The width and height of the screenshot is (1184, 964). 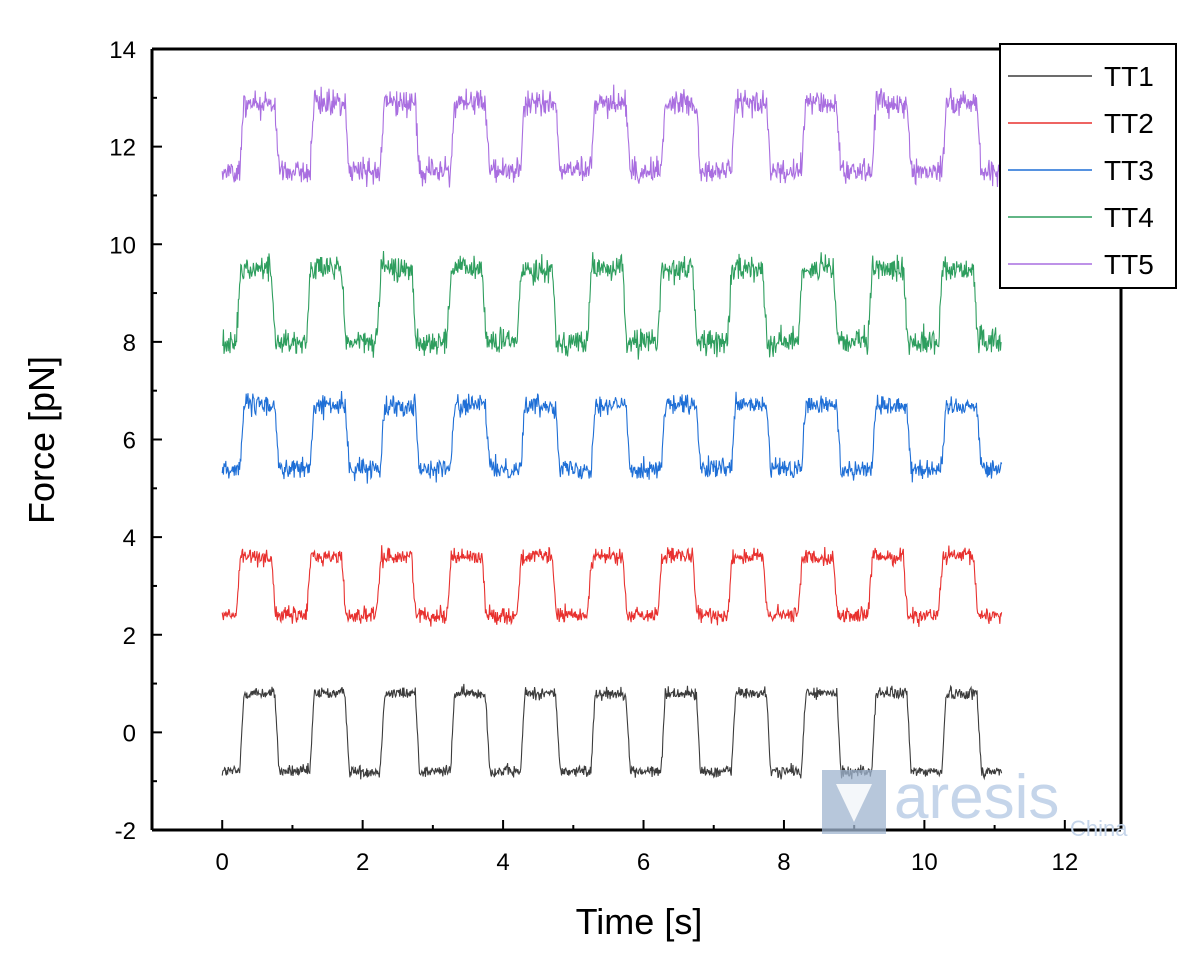 What do you see at coordinates (1081, 170) in the screenshot?
I see `legend-items: TT1 TT2 TT3 TT4 TT5` at bounding box center [1081, 170].